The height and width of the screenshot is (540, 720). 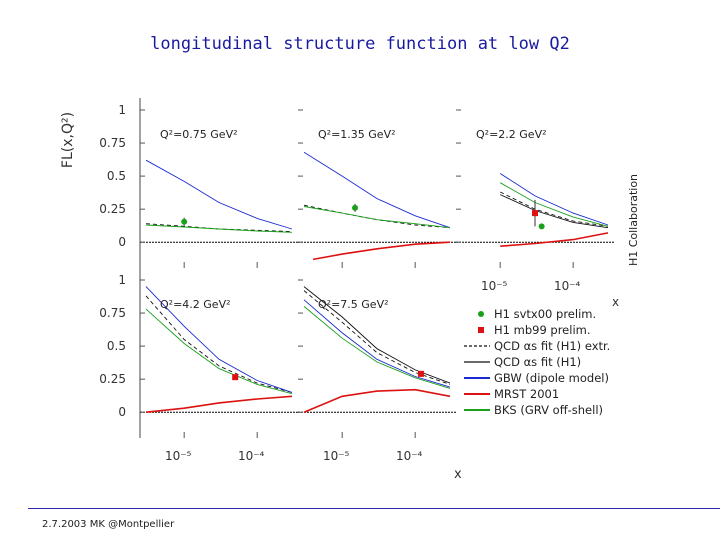 I want to click on panel-label: Q²=2.2 GeV², so click(x=511, y=134).